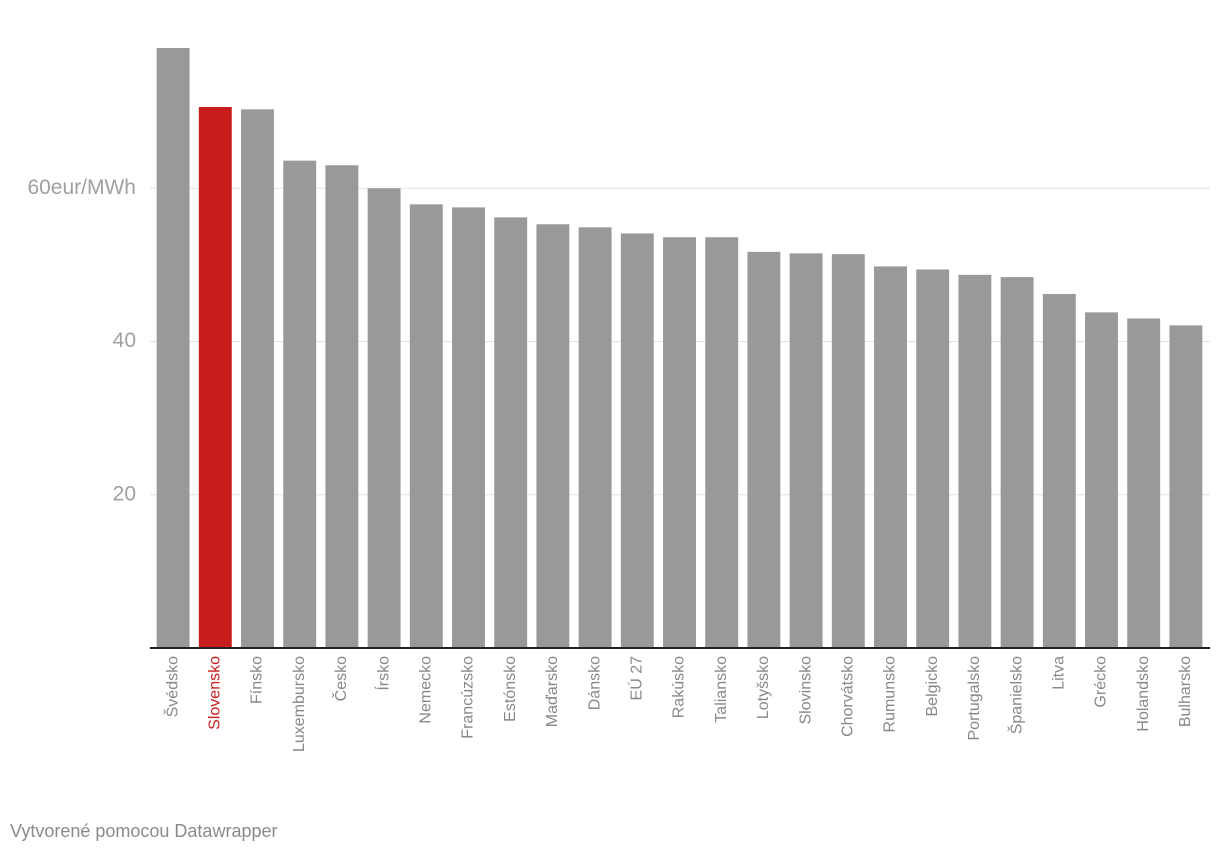 The height and width of the screenshot is (856, 1220). I want to click on x-tick-label: Holandsko, so click(1143, 694).